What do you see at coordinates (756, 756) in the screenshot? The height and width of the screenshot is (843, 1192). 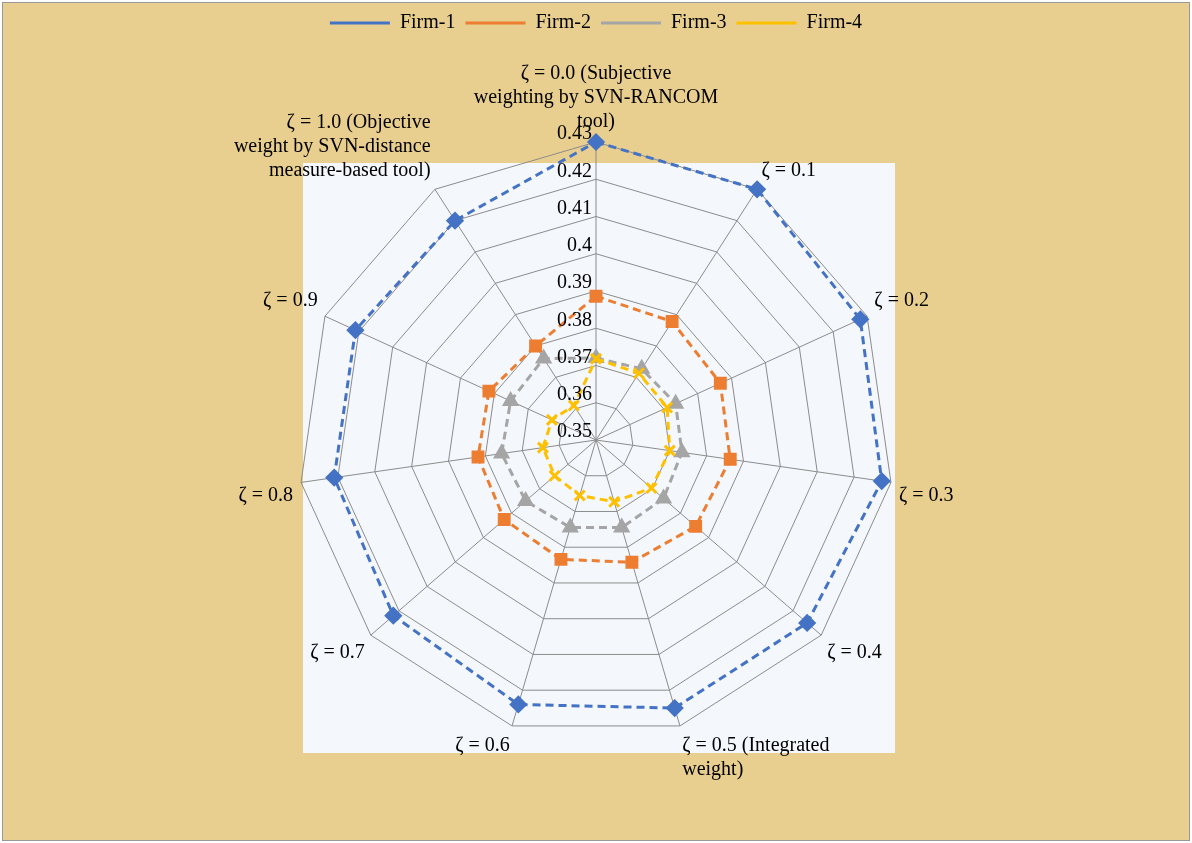 I see `spoke-label: ζ = 0.5 (Integrated weight)` at bounding box center [756, 756].